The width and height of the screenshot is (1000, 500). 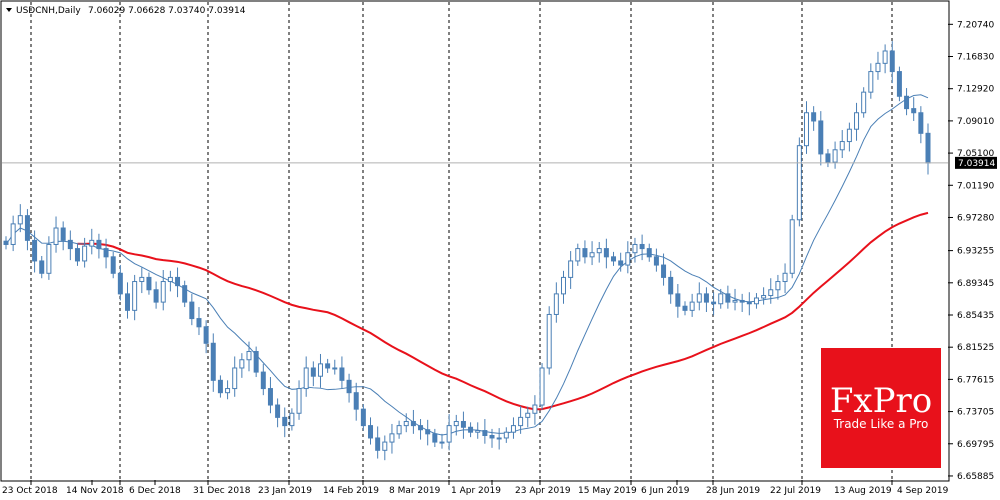 I want to click on current-price-label: 7.03914, so click(x=976, y=164).